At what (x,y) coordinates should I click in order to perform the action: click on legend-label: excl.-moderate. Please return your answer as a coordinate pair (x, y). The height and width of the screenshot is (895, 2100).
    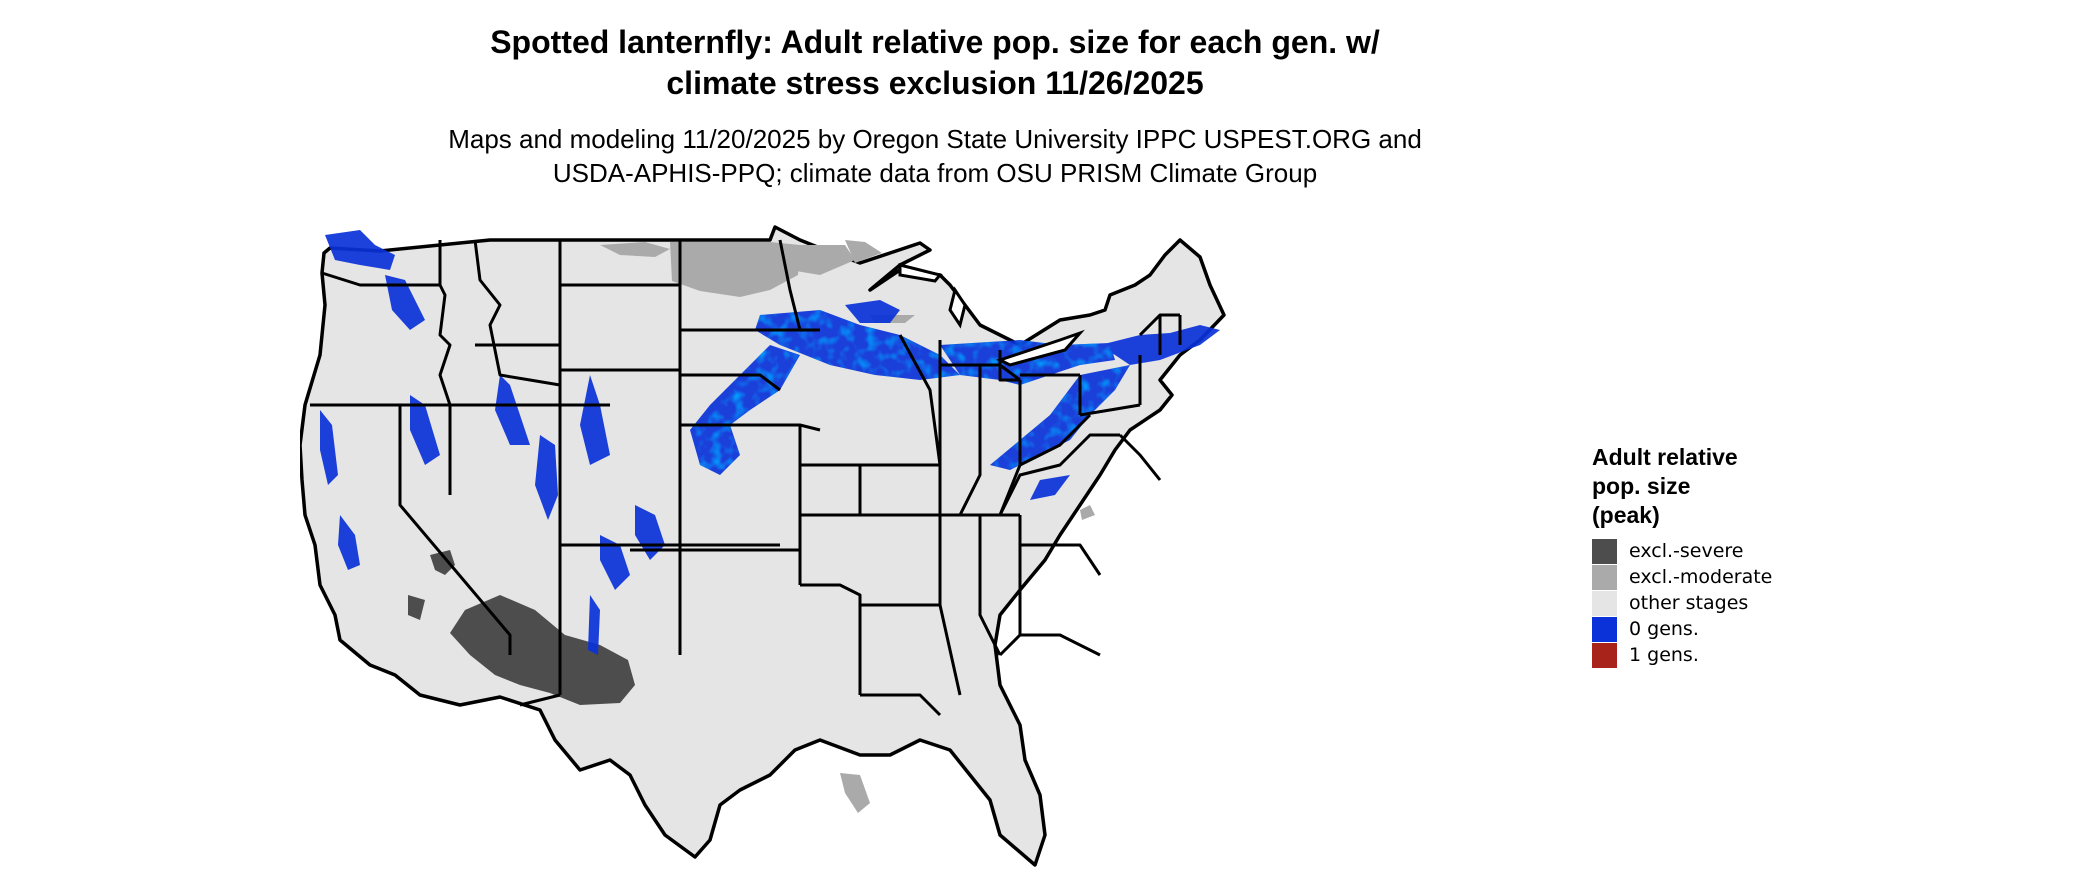
    Looking at the image, I should click on (1701, 577).